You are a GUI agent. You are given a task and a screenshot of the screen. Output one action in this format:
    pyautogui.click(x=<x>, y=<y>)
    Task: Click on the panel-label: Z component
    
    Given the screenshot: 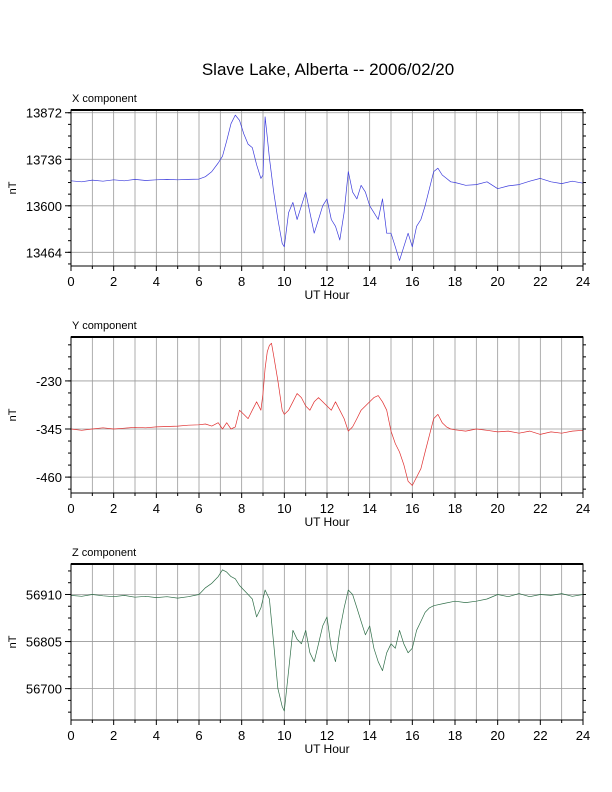 What is the action you would take?
    pyautogui.click(x=104, y=553)
    